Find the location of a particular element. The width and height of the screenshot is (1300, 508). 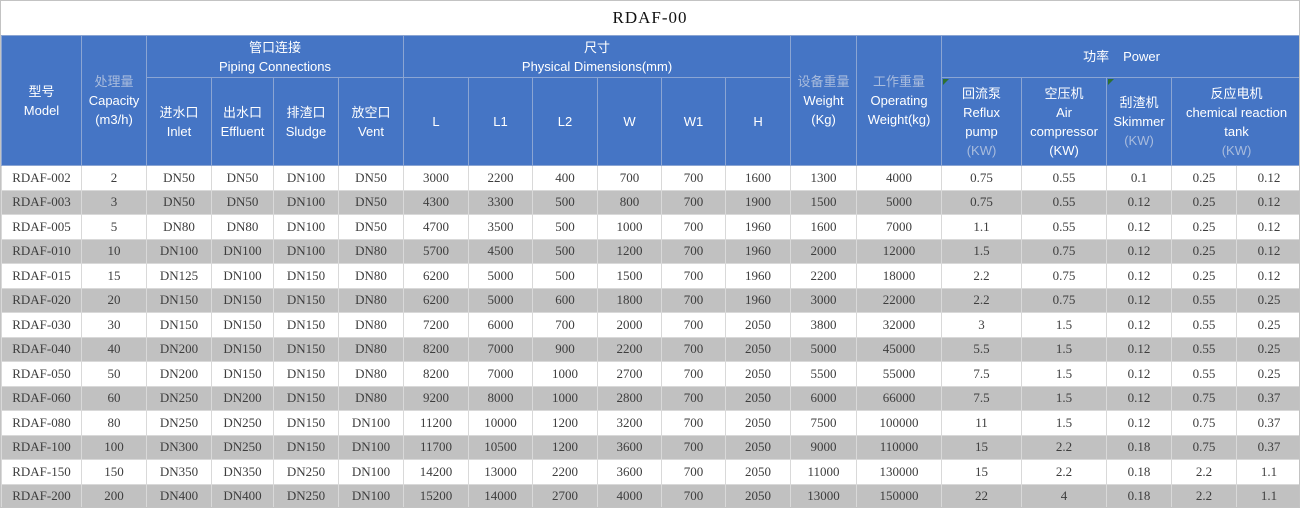

table-cell: 1200 is located at coordinates (565, 423).